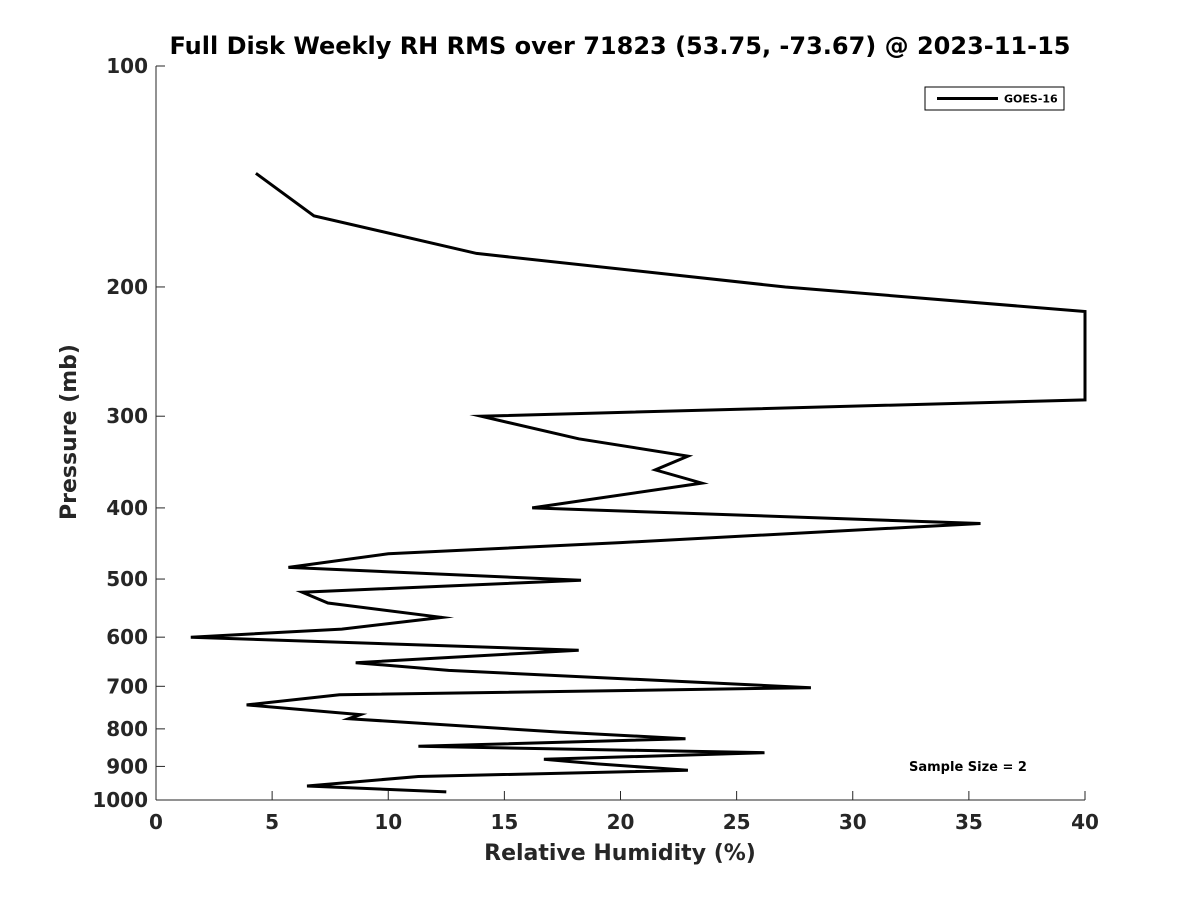 The width and height of the screenshot is (1200, 905). What do you see at coordinates (127, 766) in the screenshot?
I see `y-tick-label: 900` at bounding box center [127, 766].